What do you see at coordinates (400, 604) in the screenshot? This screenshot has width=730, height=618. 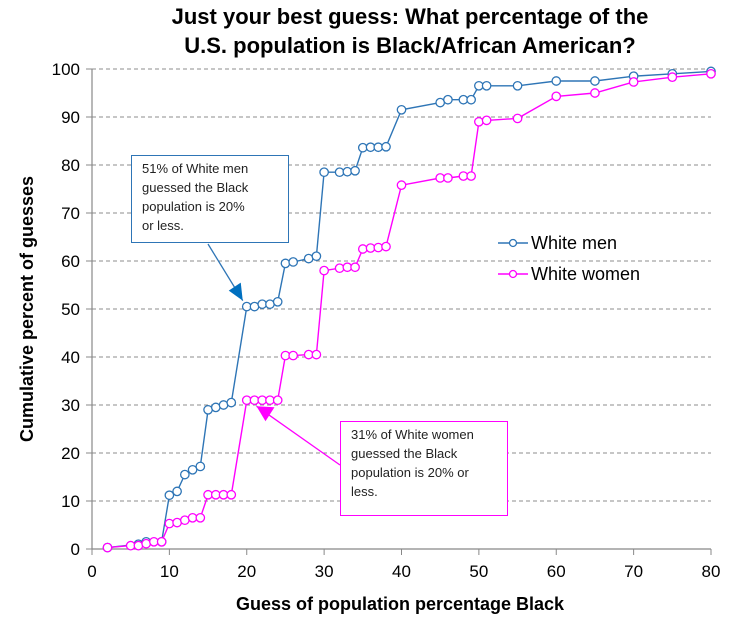 I see `x-axis-title: Guess of population percentage Black` at bounding box center [400, 604].